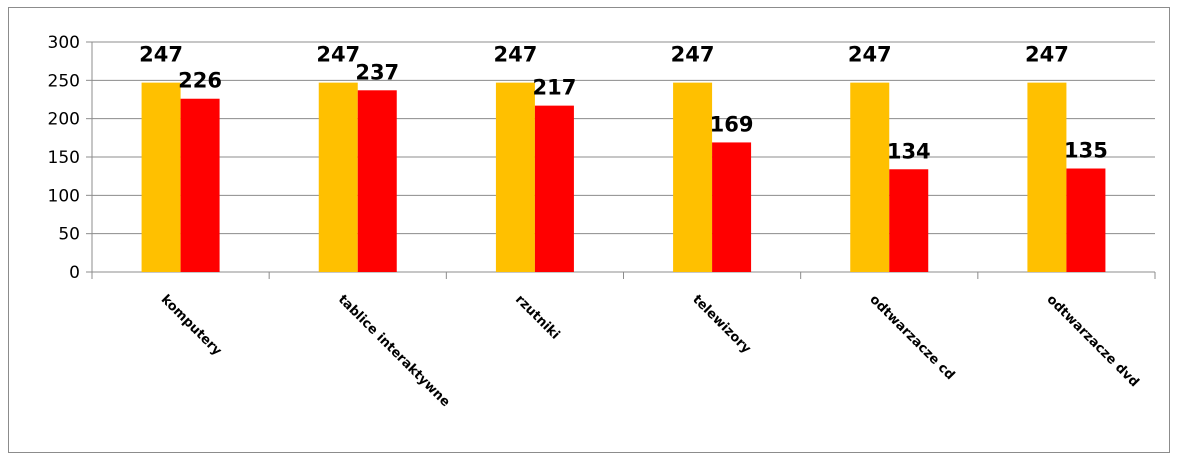 The width and height of the screenshot is (1179, 459). I want to click on data-label: 135, so click(1086, 151).